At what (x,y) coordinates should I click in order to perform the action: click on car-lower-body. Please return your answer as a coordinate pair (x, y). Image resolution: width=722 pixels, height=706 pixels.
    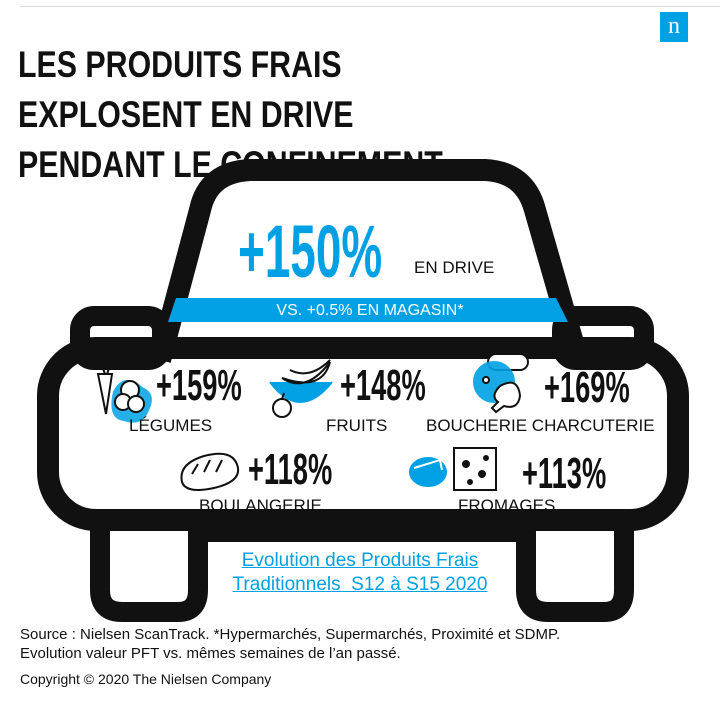
    Looking at the image, I should click on (362, 571).